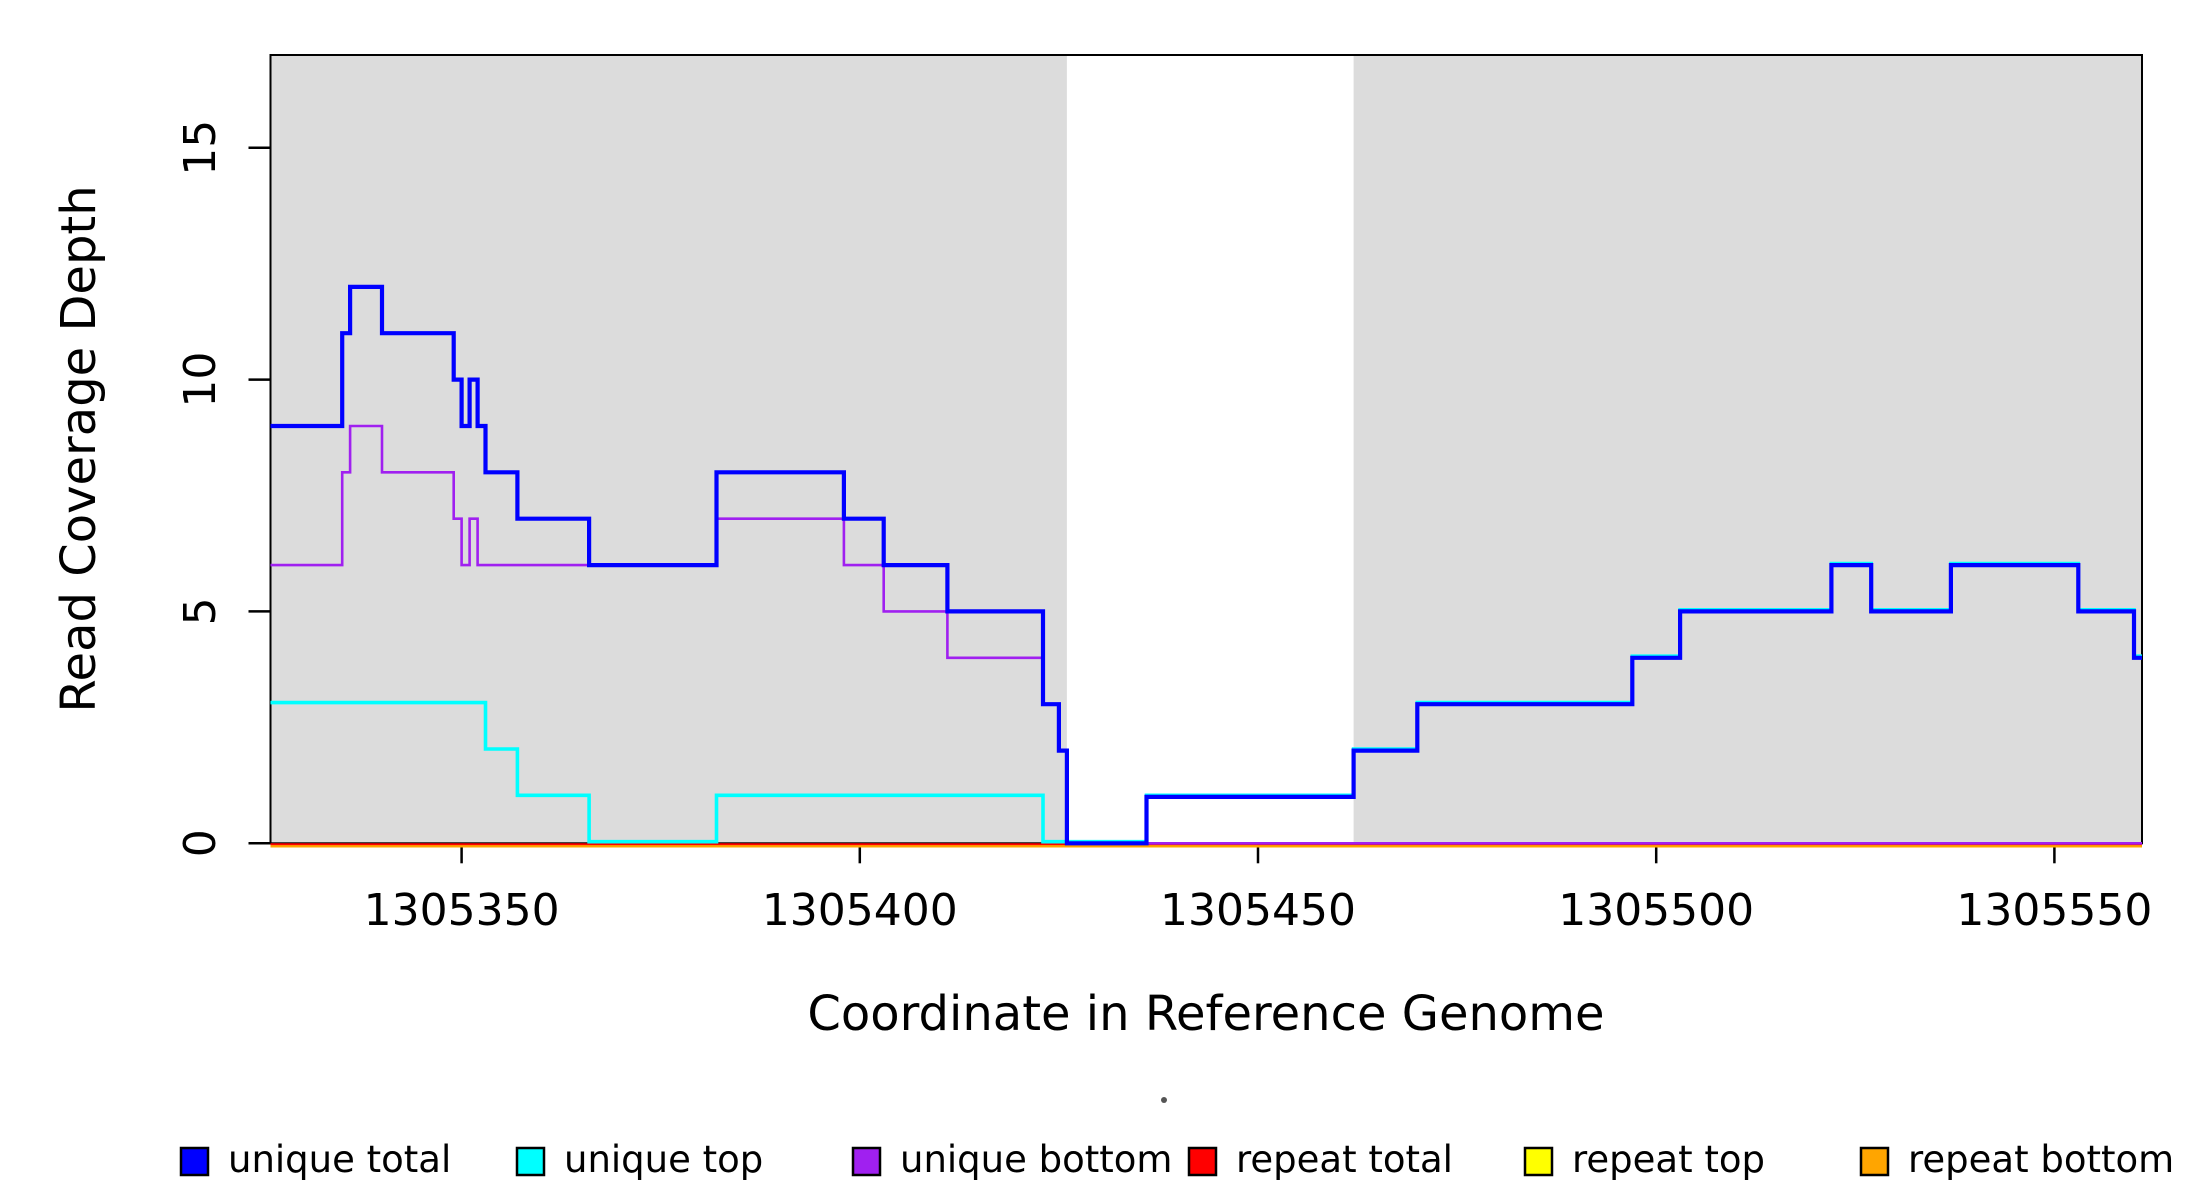 Image resolution: width=2200 pixels, height=1200 pixels. Describe the element at coordinates (200, 611) in the screenshot. I see `y-tick-label: 5` at that location.